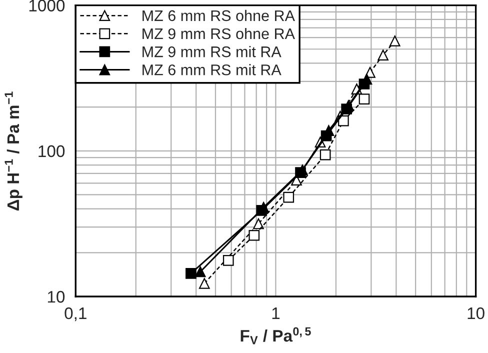 The image size is (488, 353). Describe the element at coordinates (276, 314) in the screenshot. I see `x-tick-label: 1` at that location.